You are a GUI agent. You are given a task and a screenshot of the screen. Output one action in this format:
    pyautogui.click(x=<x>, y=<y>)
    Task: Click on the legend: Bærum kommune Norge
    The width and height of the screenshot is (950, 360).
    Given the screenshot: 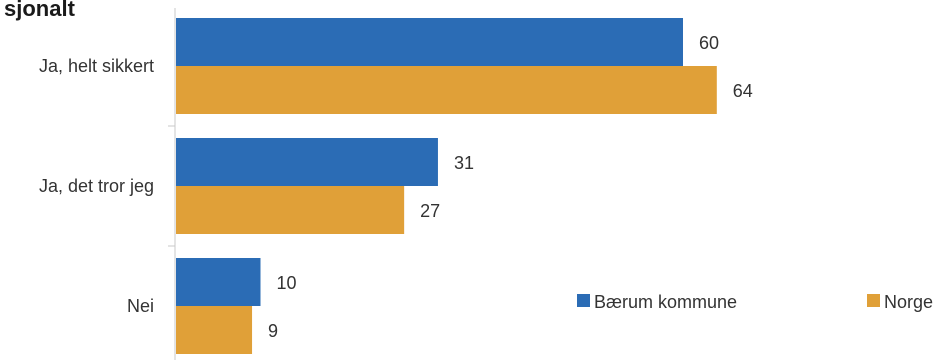 What is the action you would take?
    pyautogui.click(x=755, y=302)
    